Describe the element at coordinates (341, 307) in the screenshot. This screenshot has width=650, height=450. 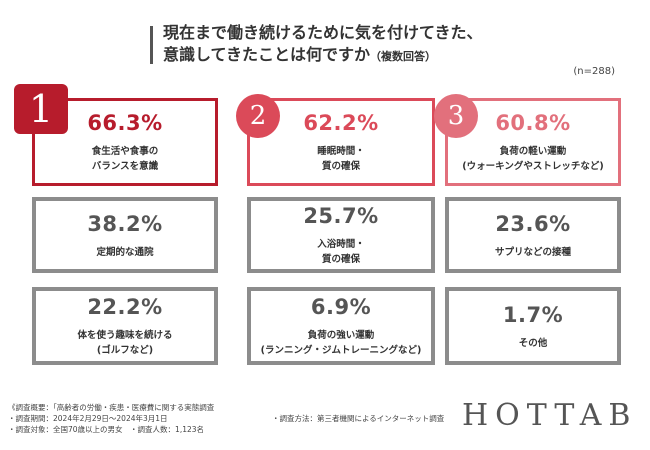
I see `result-percentage: 6.9%` at that location.